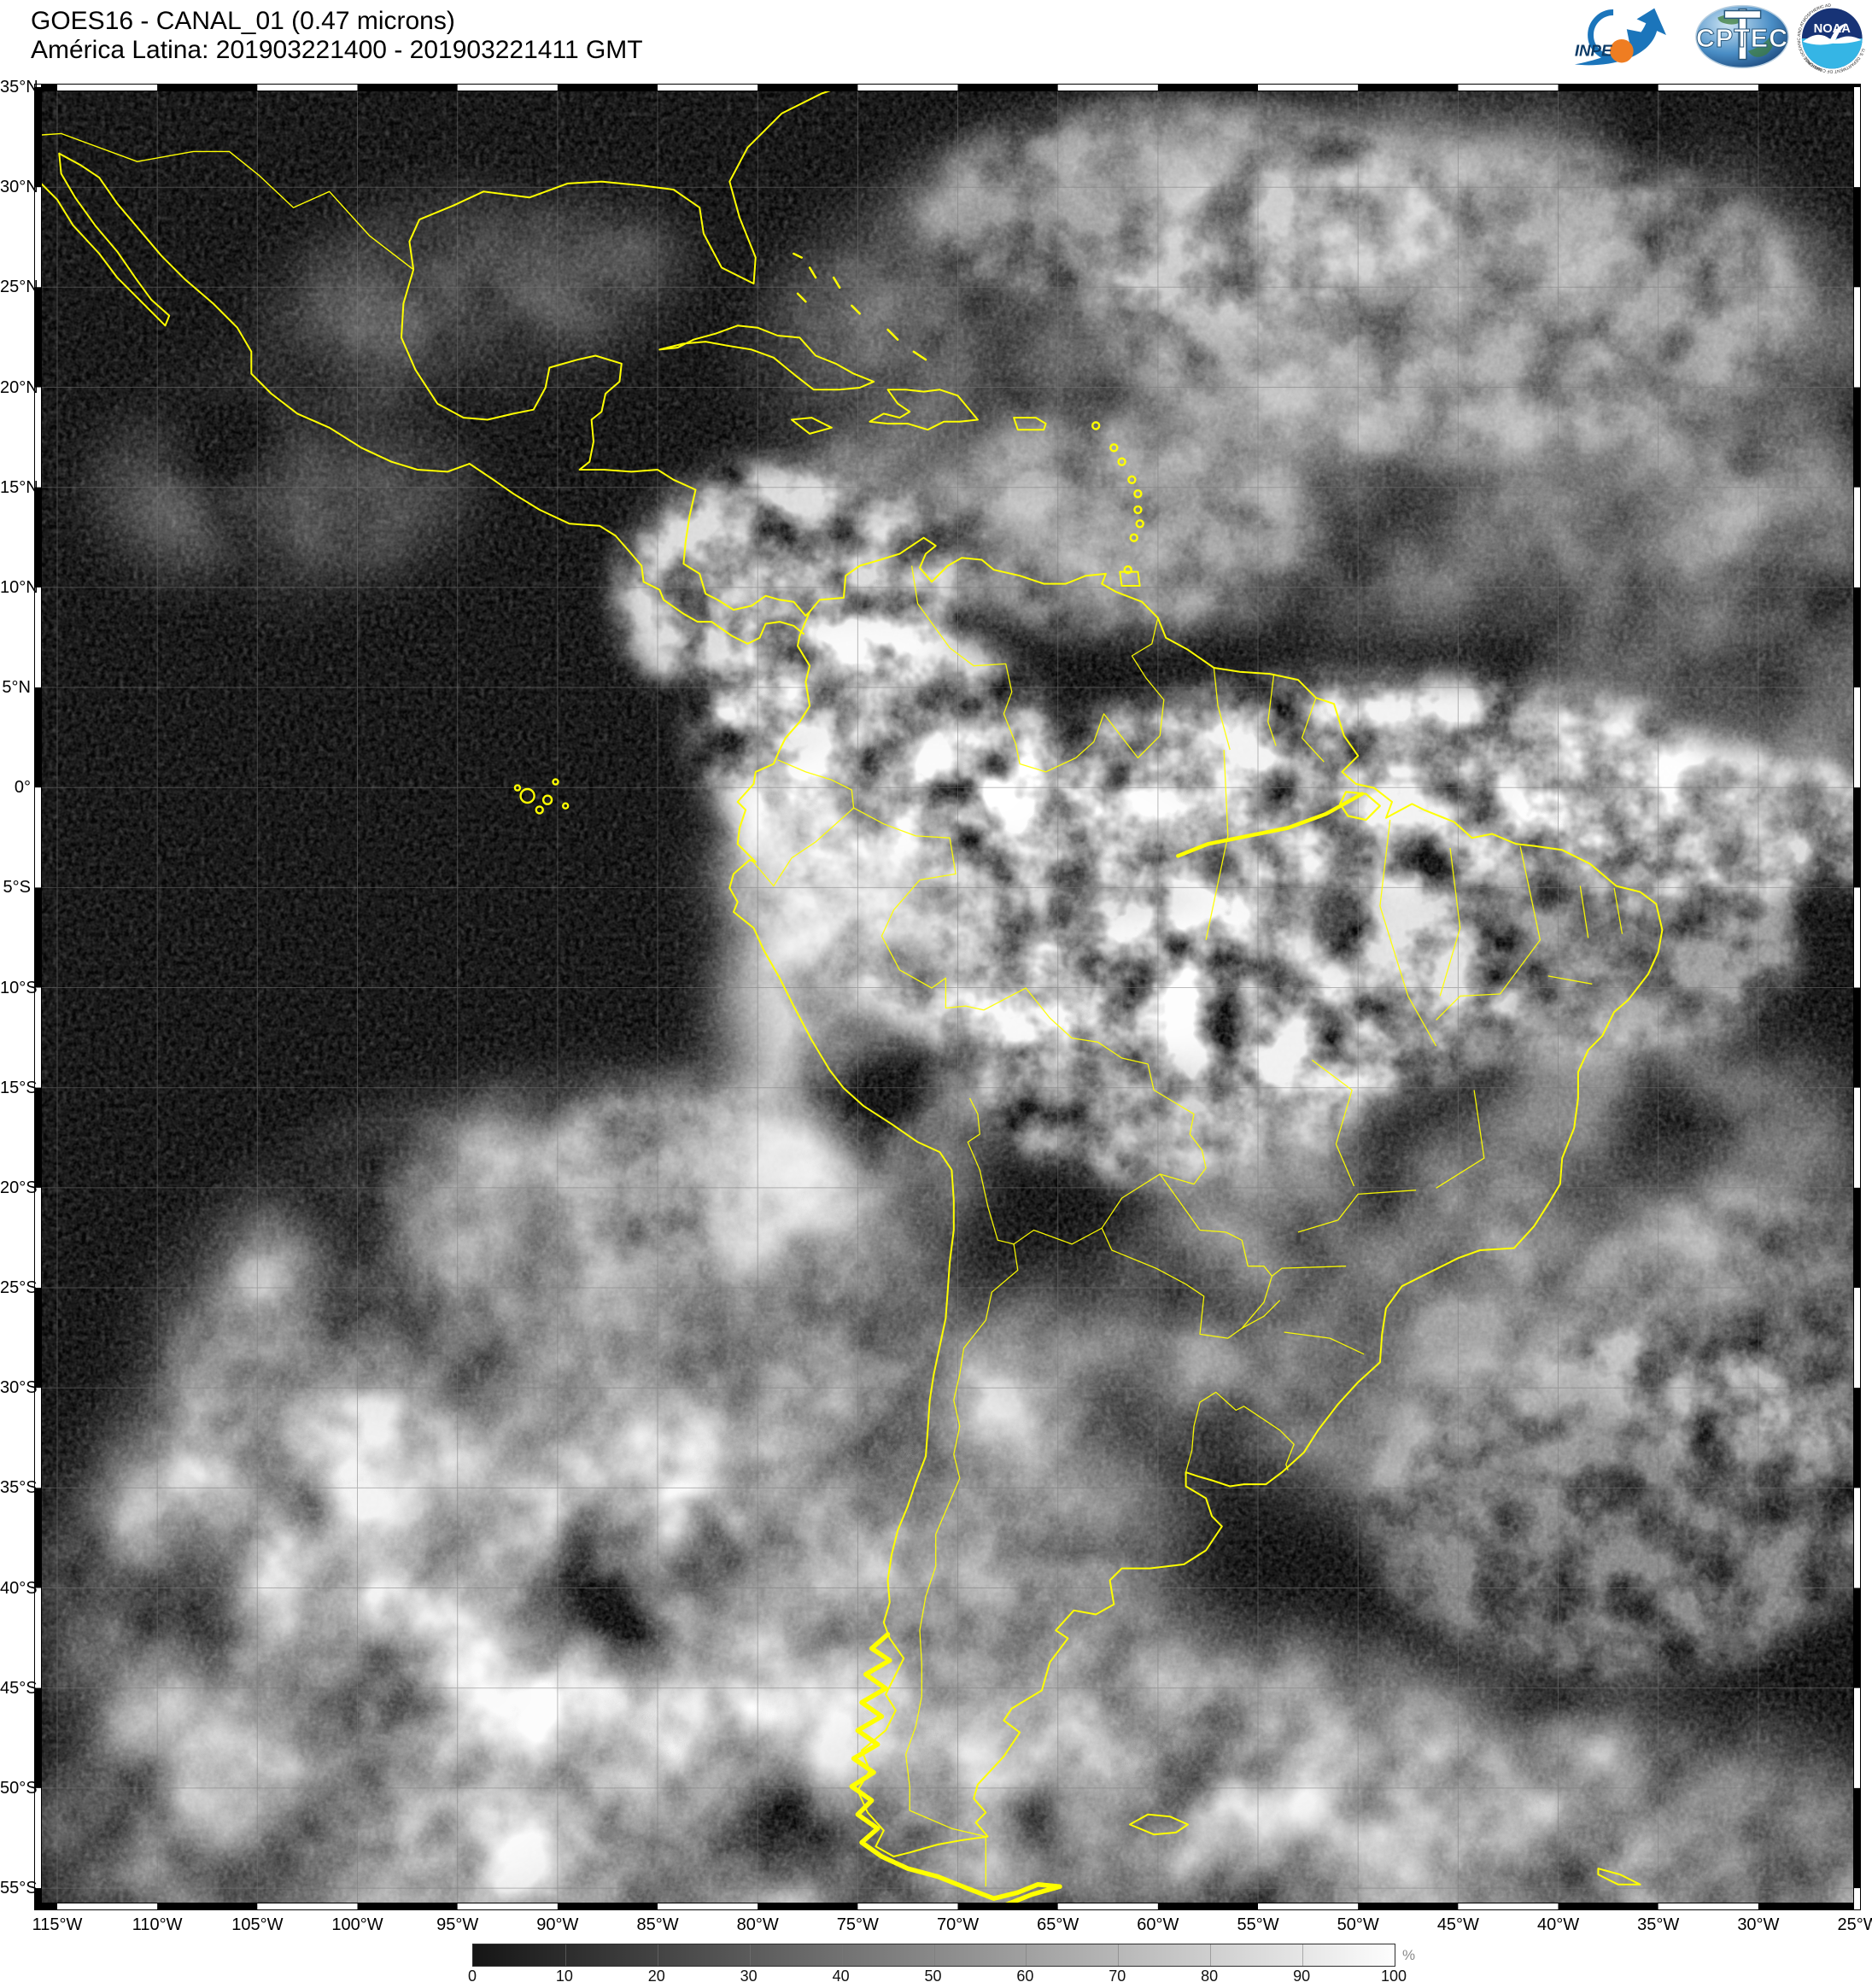 The image size is (1872, 1988). Describe the element at coordinates (841, 1976) in the screenshot. I see `colorbar-tick-label: 40` at that location.